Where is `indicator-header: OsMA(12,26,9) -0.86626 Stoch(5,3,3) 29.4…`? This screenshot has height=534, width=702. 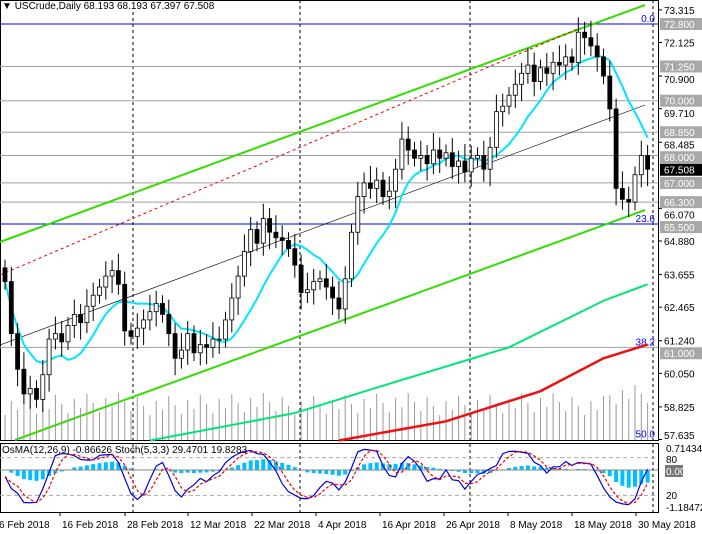
indicator-header: OsMA(12,26,9) -0.86626 Stoch(5,3,3) 29.4… is located at coordinates (124, 450).